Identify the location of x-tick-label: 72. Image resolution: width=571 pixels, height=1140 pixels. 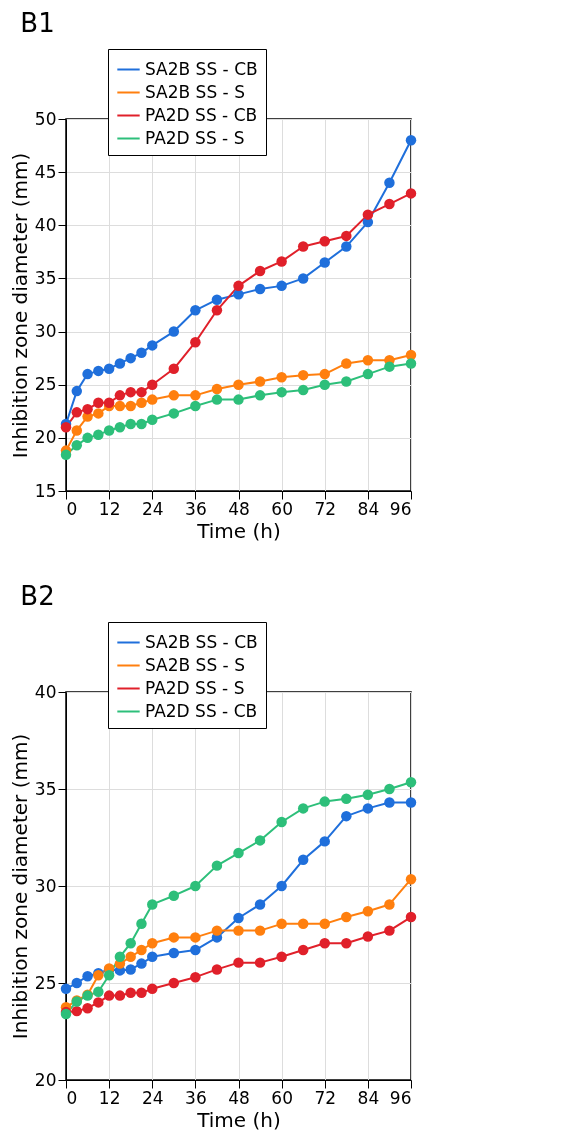
(325, 1097).